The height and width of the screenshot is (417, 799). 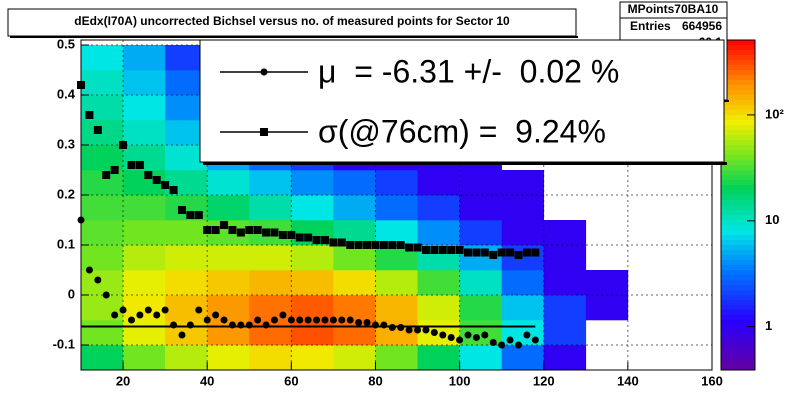 What do you see at coordinates (264, 72) in the screenshot?
I see `legend-marker` at bounding box center [264, 72].